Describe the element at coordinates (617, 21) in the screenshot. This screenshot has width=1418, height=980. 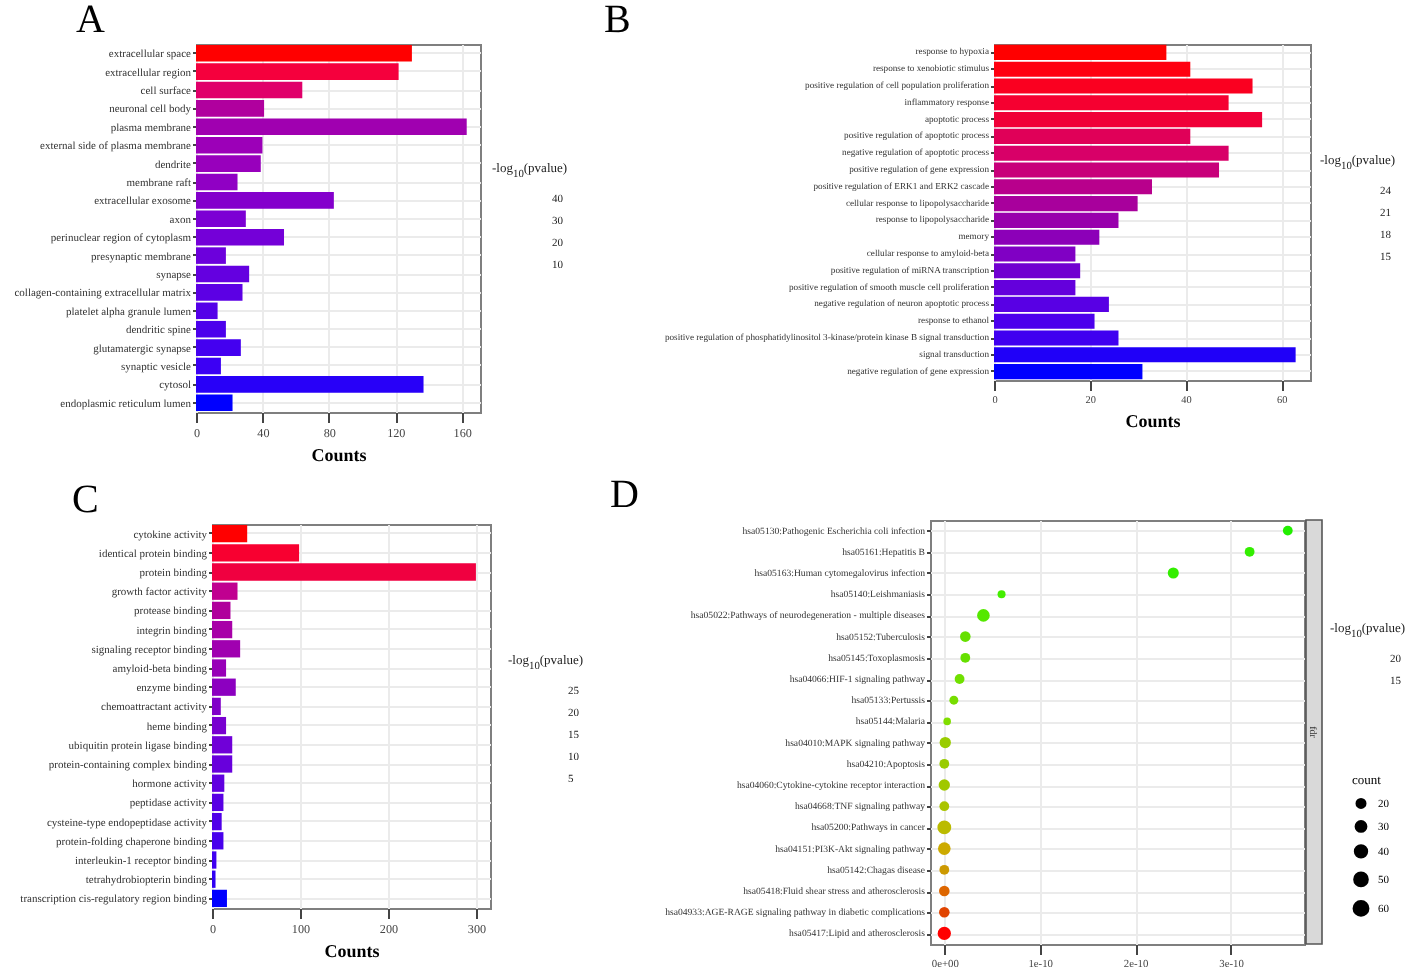
I see `text: B` at that location.